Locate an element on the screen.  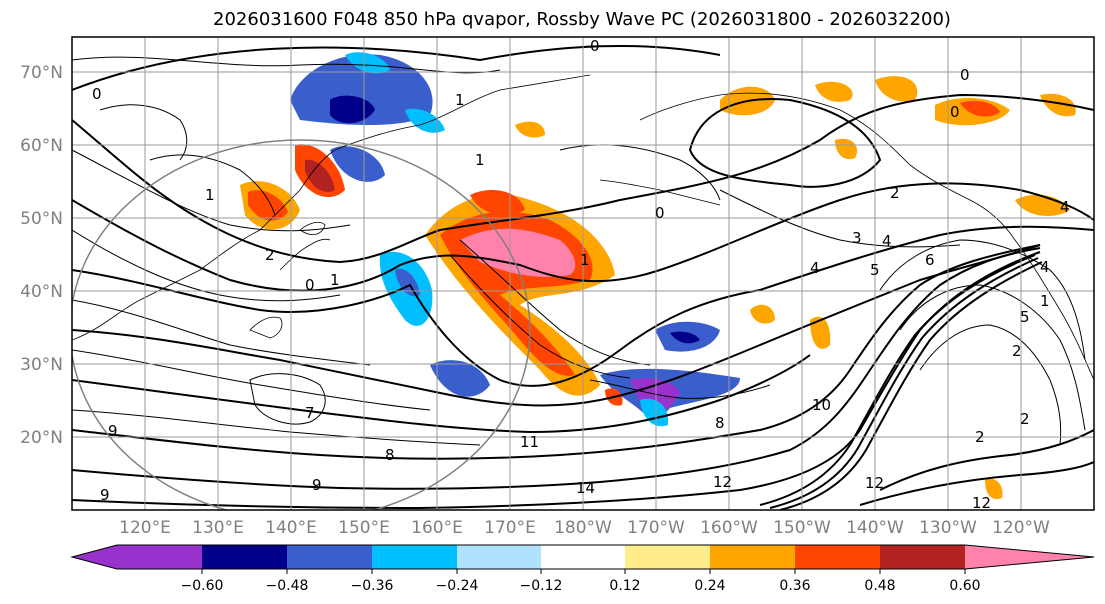
colorbar-tick-label: 0.36 is located at coordinates (794, 586).